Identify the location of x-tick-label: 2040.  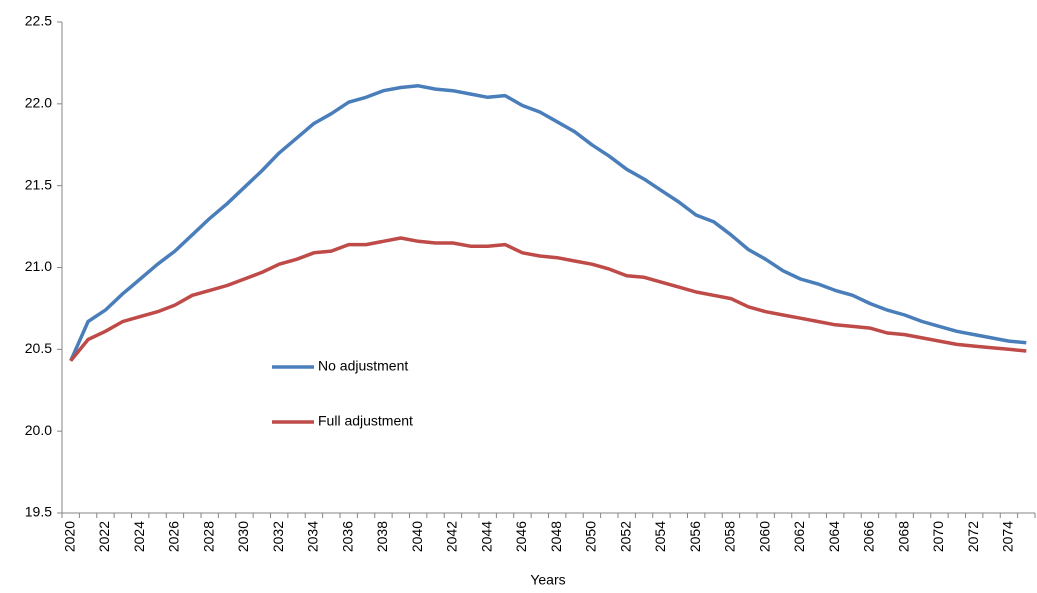
(417, 536).